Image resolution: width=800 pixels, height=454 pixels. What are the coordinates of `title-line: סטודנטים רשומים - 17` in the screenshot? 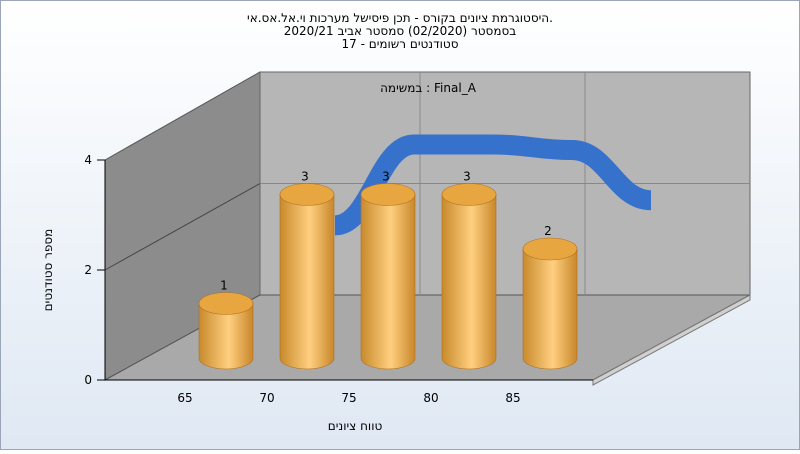 It's located at (399, 44).